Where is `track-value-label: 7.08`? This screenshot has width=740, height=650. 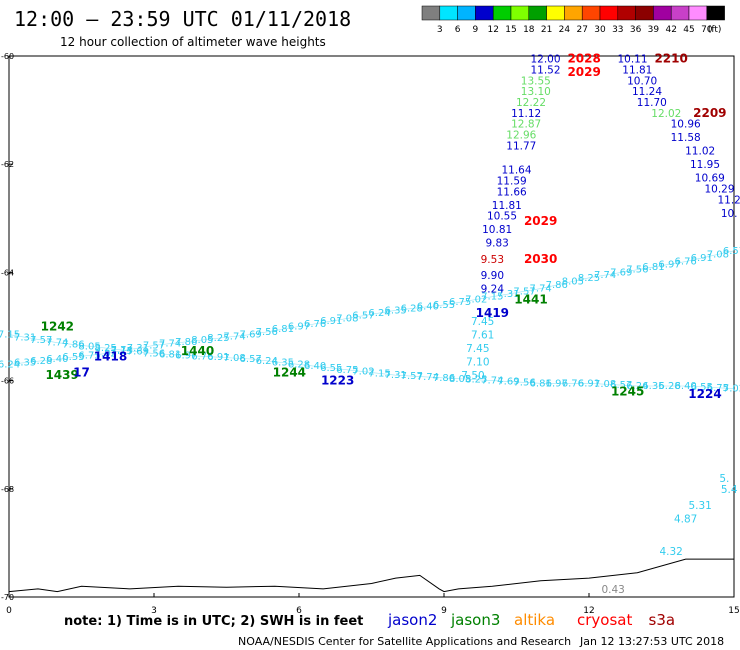
track-value-label: 7.08 is located at coordinates (718, 254).